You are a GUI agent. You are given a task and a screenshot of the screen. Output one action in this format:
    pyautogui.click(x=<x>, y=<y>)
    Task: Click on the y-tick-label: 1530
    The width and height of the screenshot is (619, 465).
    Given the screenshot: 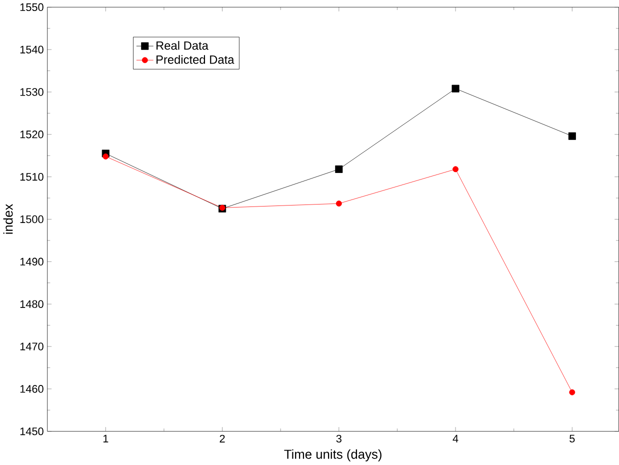 What is the action you would take?
    pyautogui.click(x=32, y=92)
    